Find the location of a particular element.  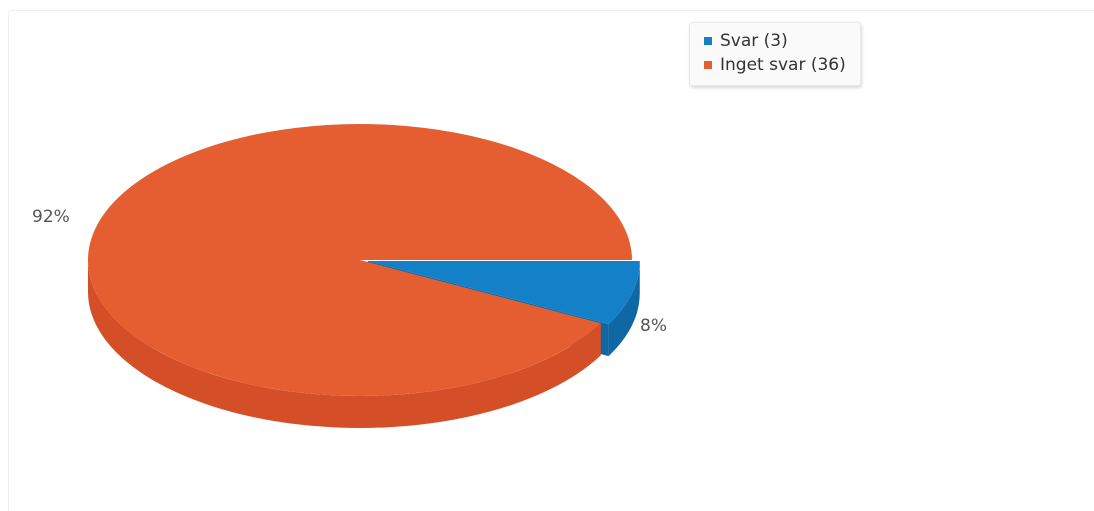

slice-svar is located at coordinates (503, 292).